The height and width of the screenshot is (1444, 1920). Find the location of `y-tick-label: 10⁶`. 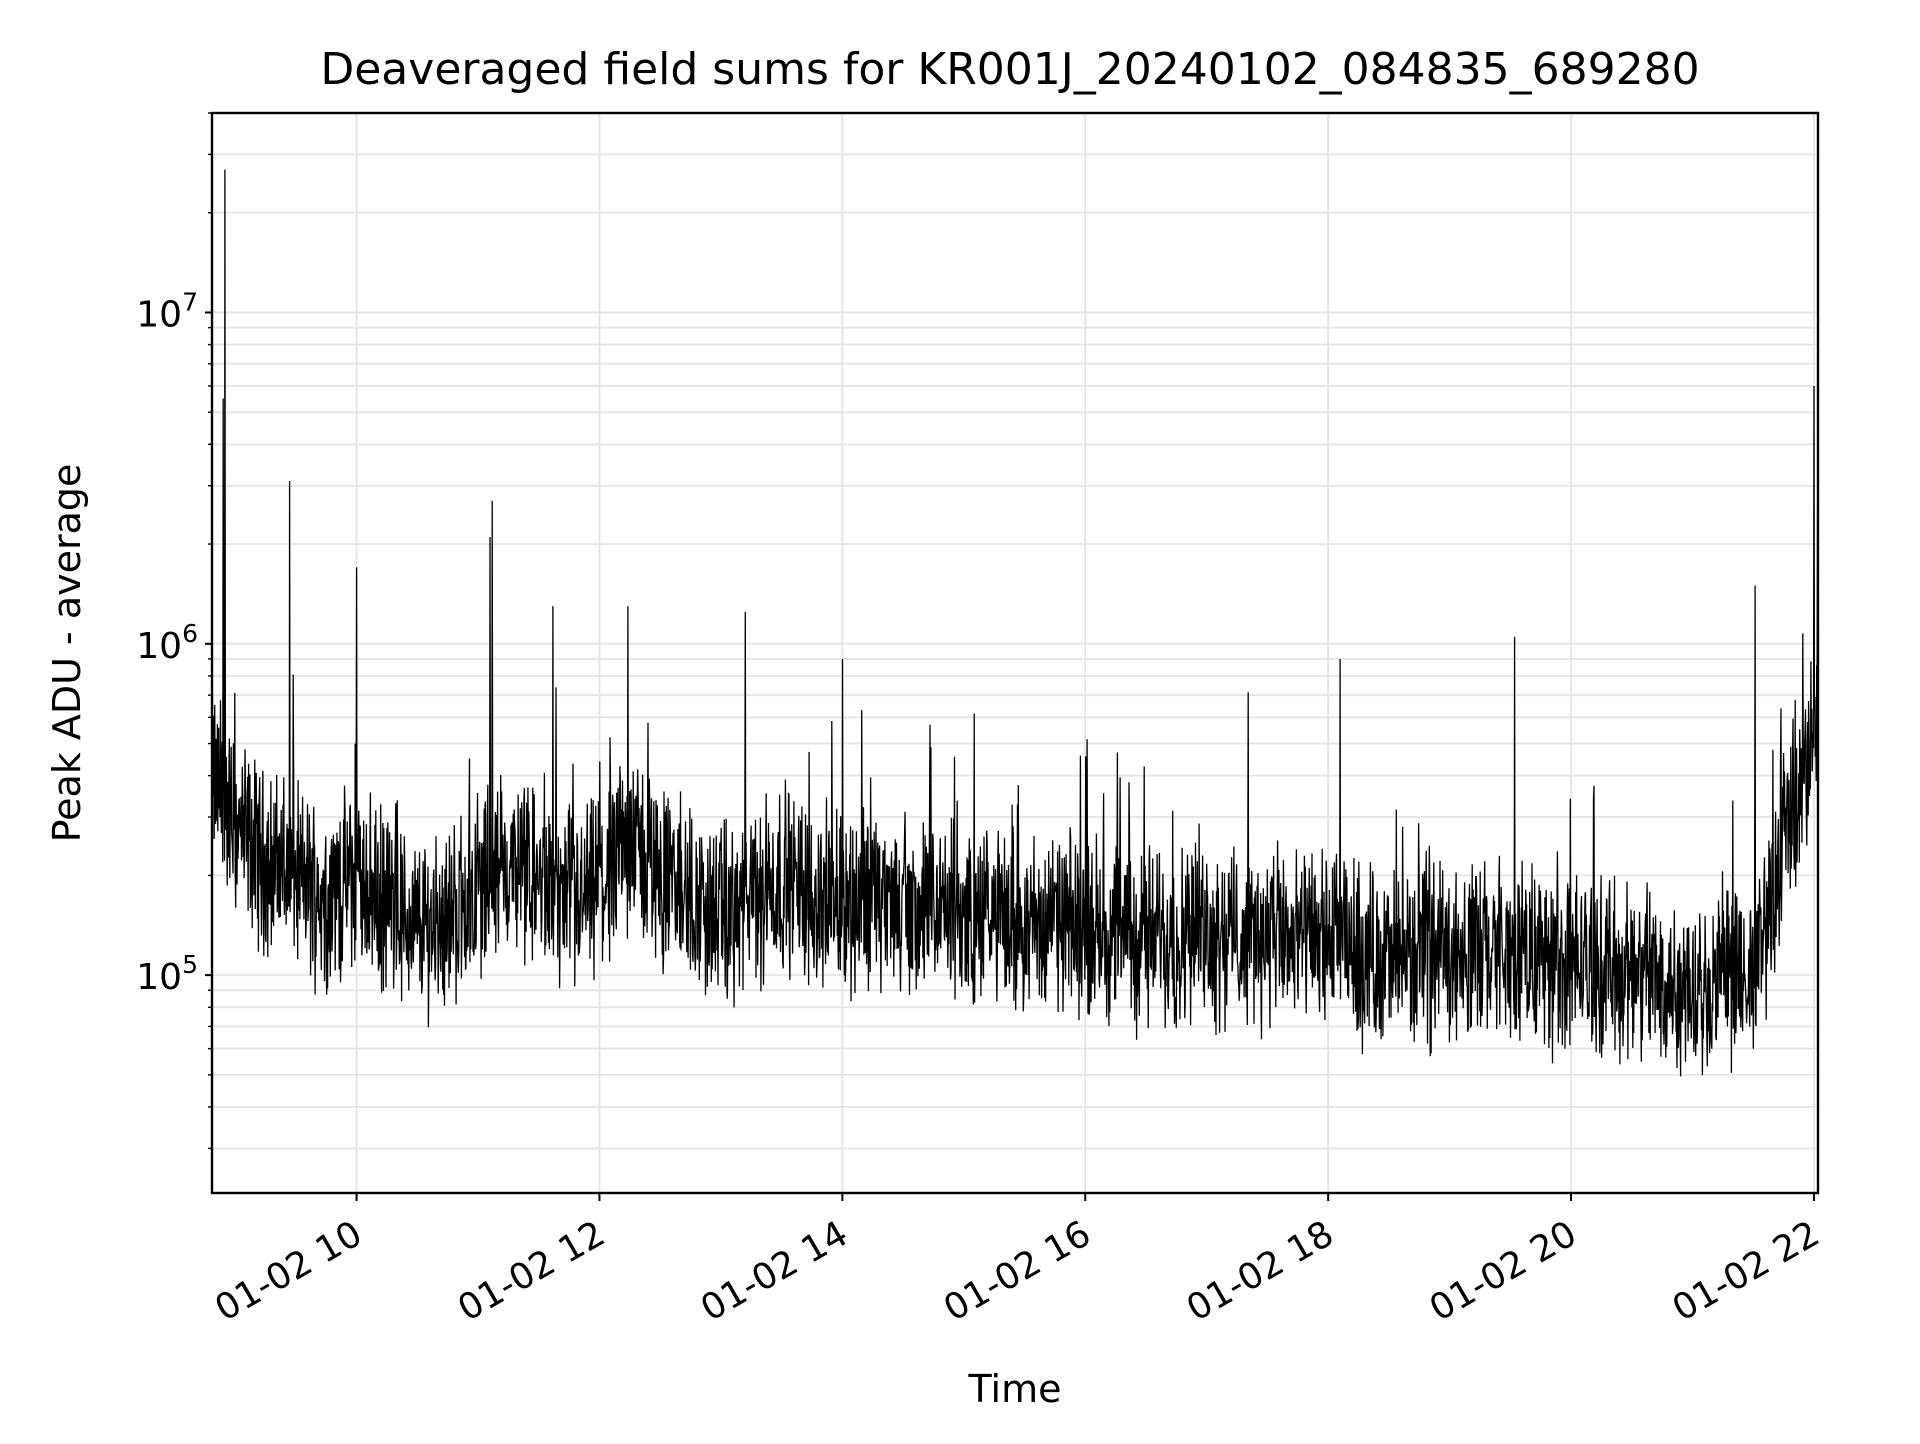

y-tick-label: 10⁶ is located at coordinates (167, 643).